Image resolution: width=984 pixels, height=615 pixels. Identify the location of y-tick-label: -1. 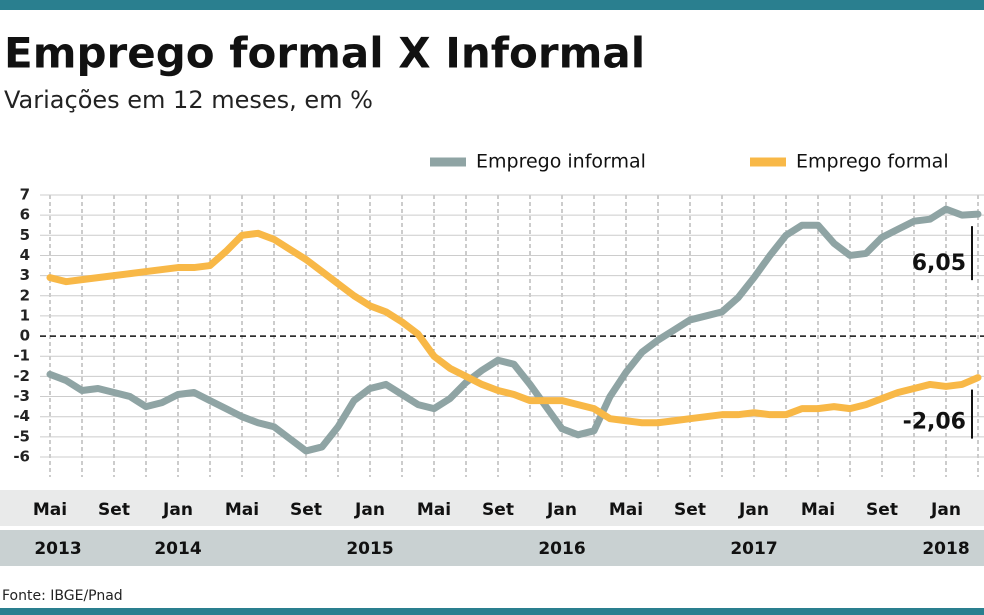
(21, 356).